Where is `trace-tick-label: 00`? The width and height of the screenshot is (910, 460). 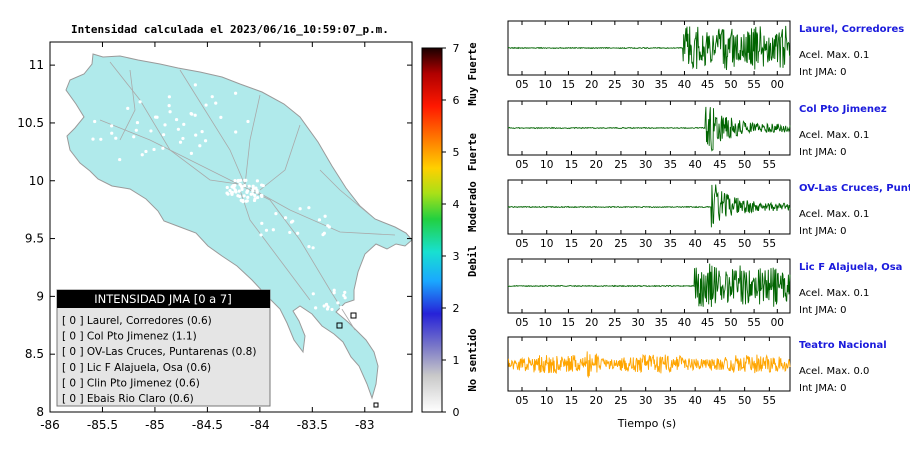 trace-tick-label: 00 is located at coordinates (777, 323).